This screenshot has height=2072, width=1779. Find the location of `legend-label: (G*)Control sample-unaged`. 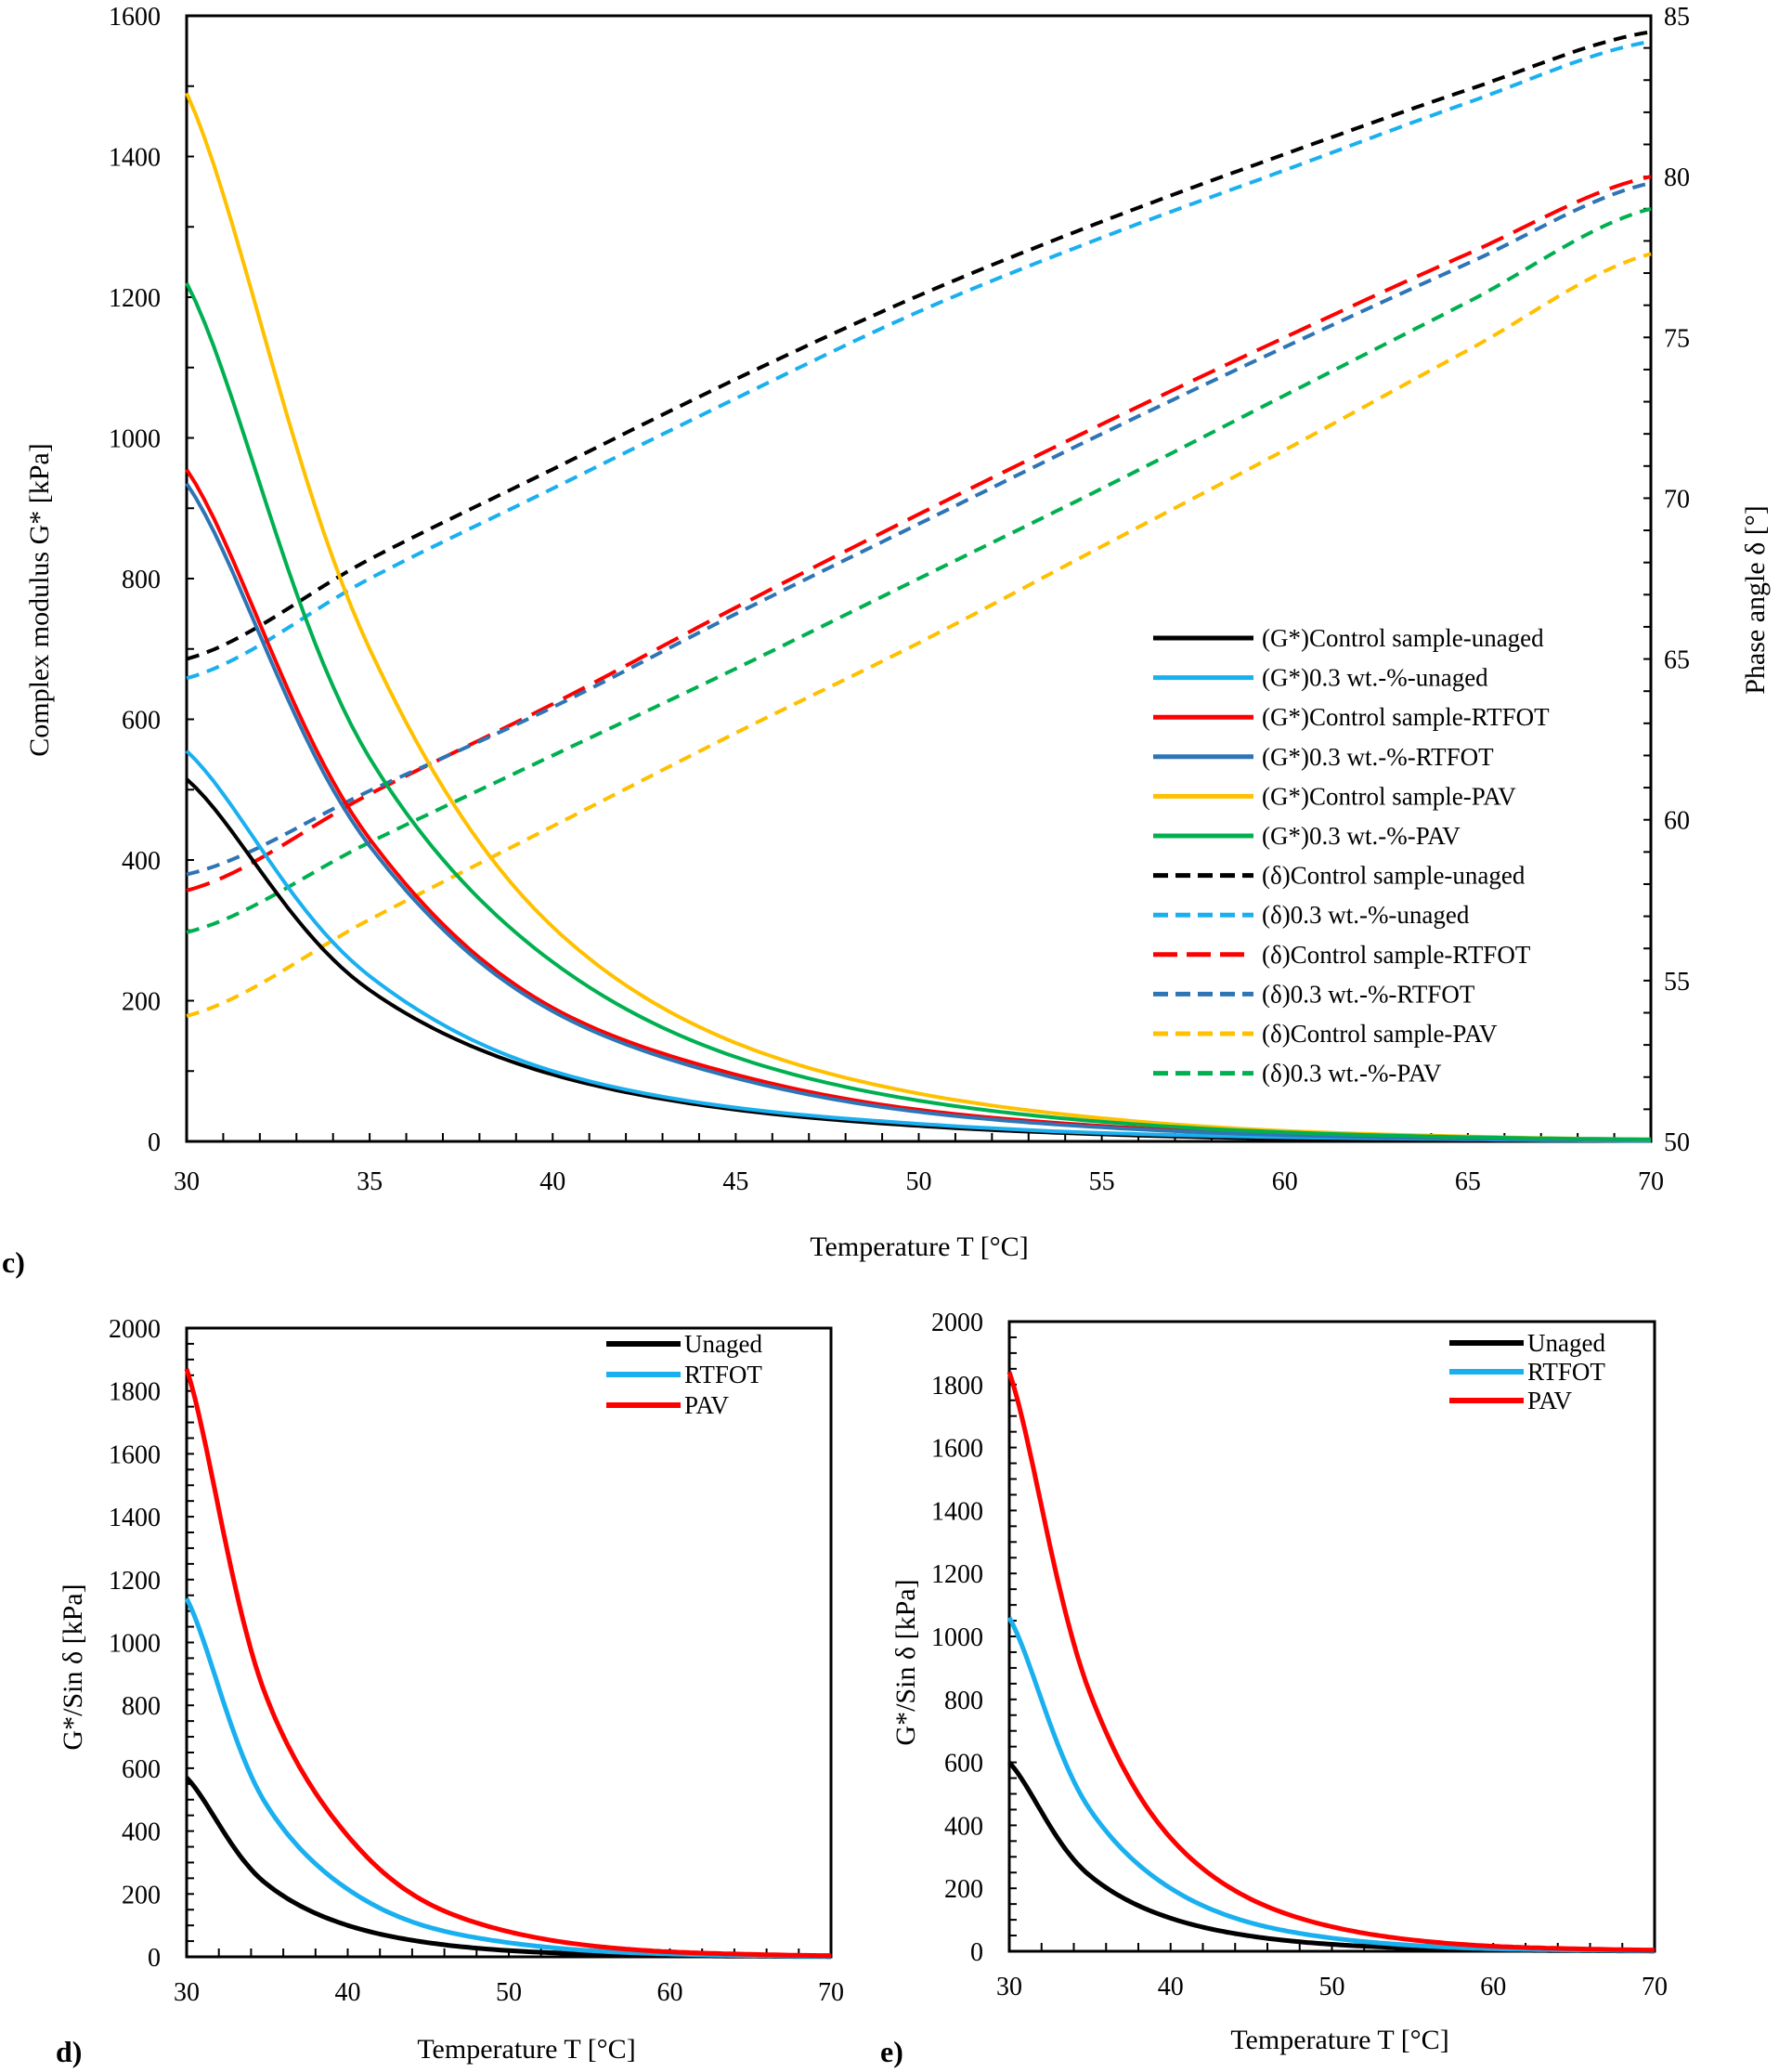

legend-label: (G*)Control sample-unaged is located at coordinates (1403, 638).